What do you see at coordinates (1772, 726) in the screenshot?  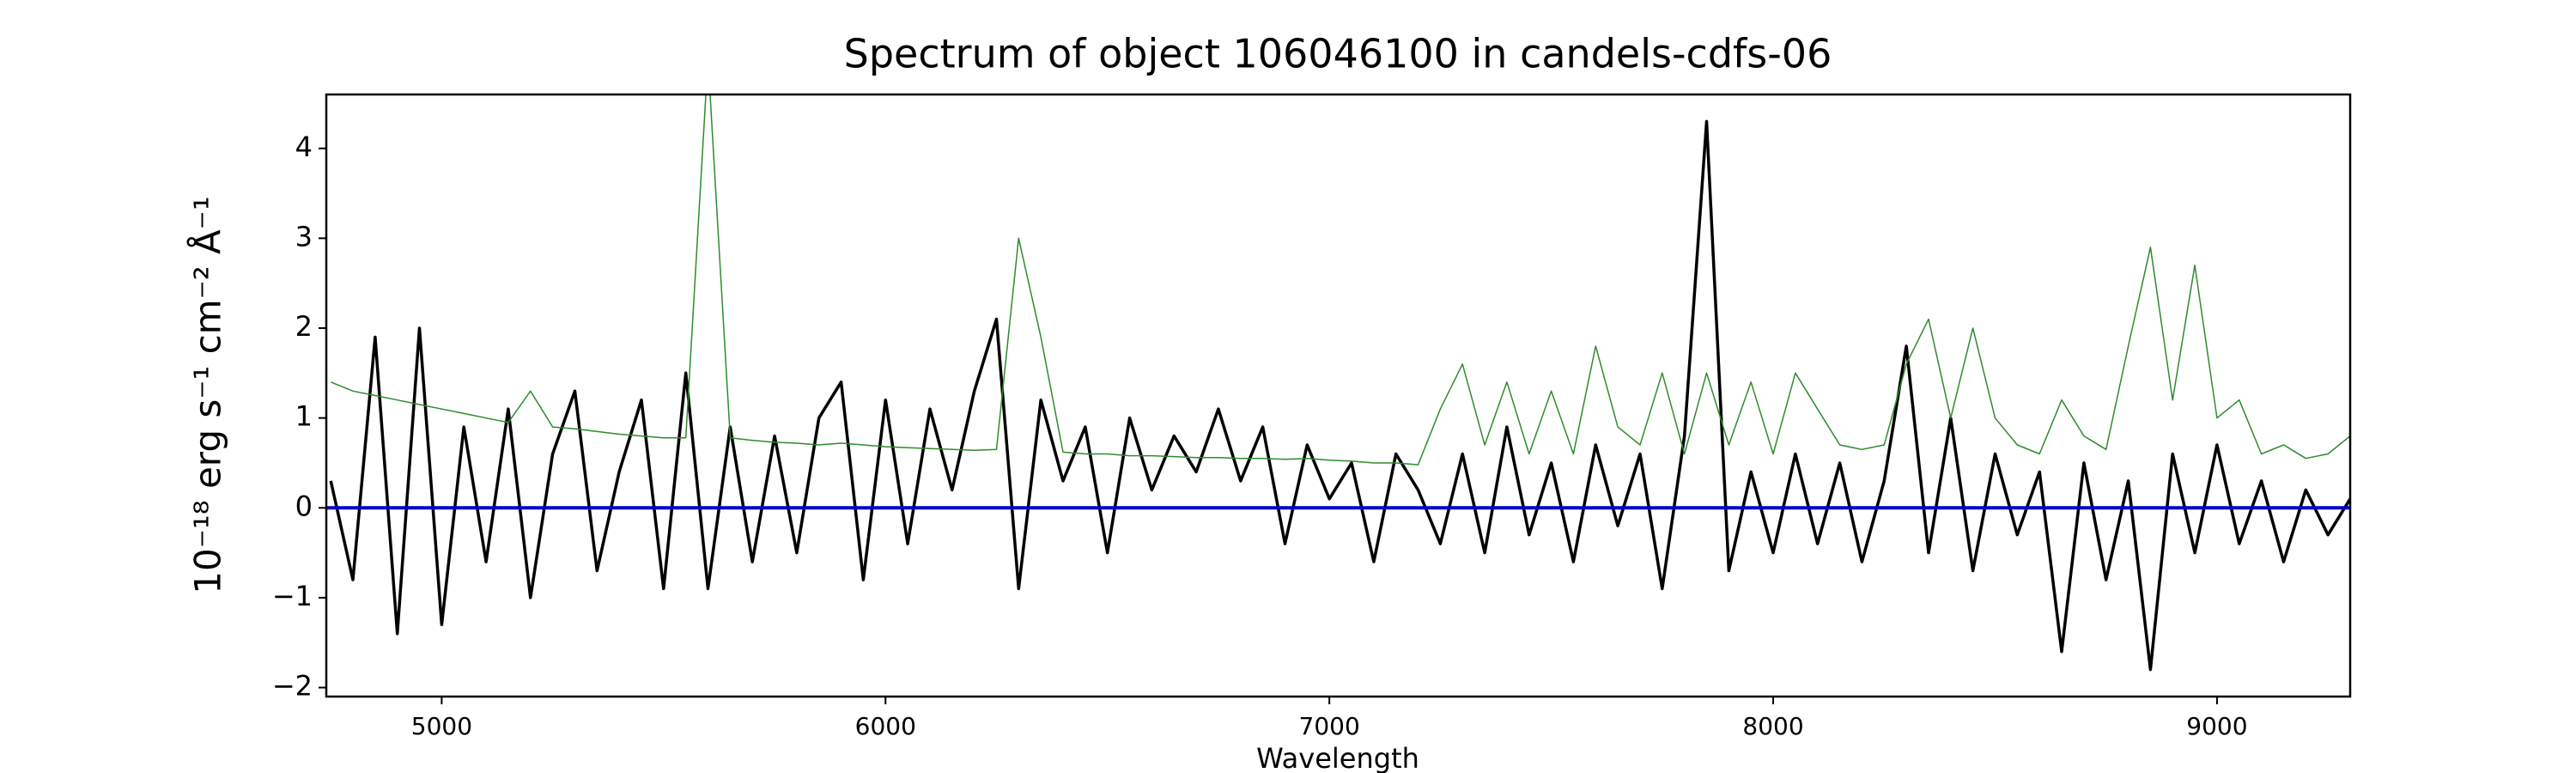 I see `x-tick-label: 8000` at bounding box center [1772, 726].